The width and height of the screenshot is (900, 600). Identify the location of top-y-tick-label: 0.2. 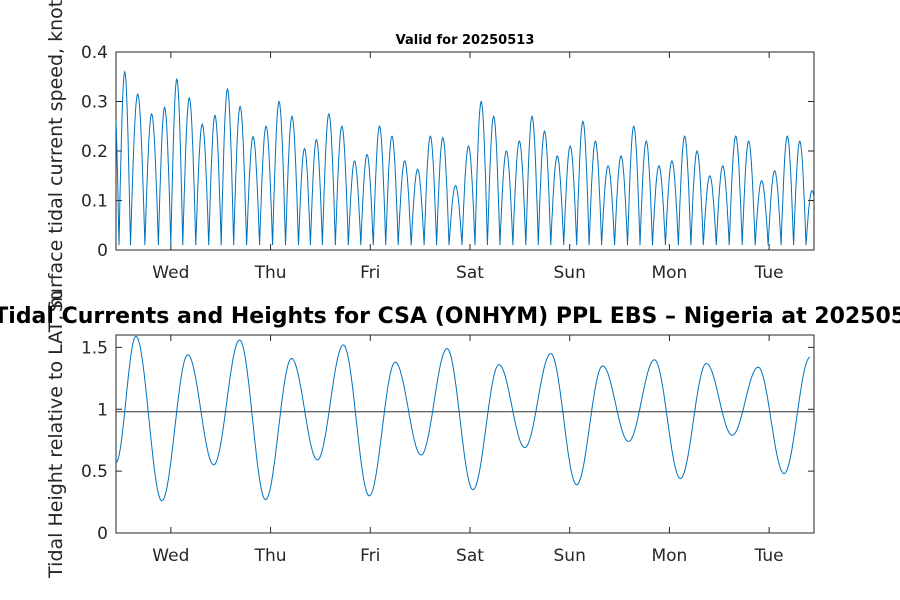
(94, 152).